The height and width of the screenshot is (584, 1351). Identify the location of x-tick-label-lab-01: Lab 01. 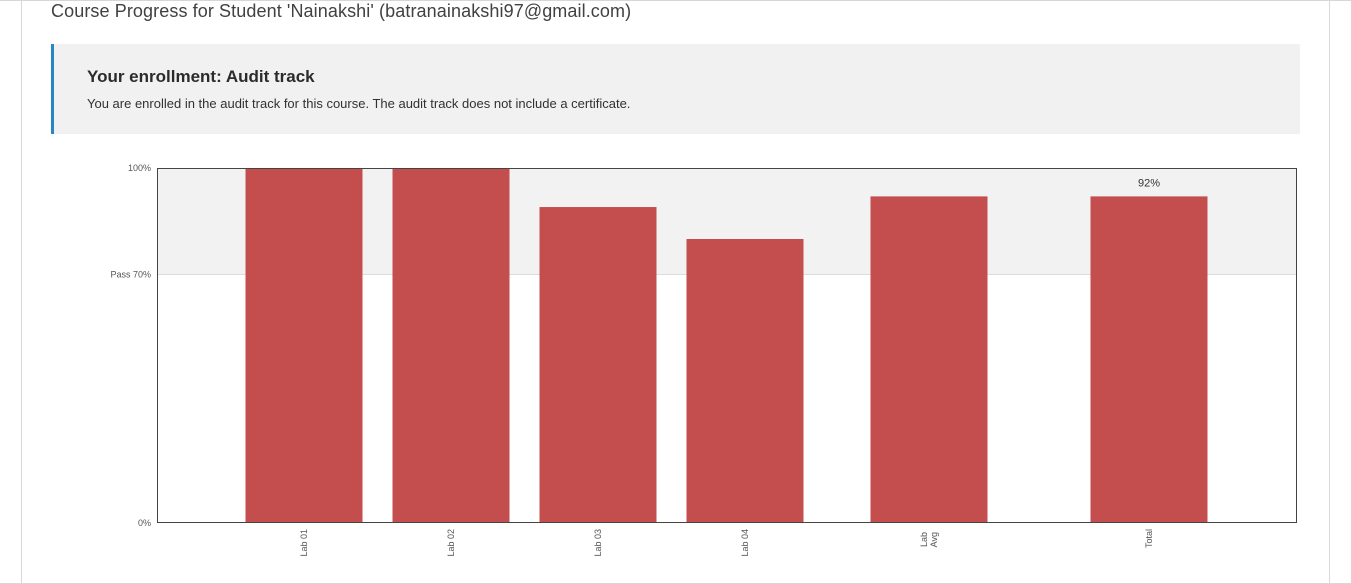
(304, 543).